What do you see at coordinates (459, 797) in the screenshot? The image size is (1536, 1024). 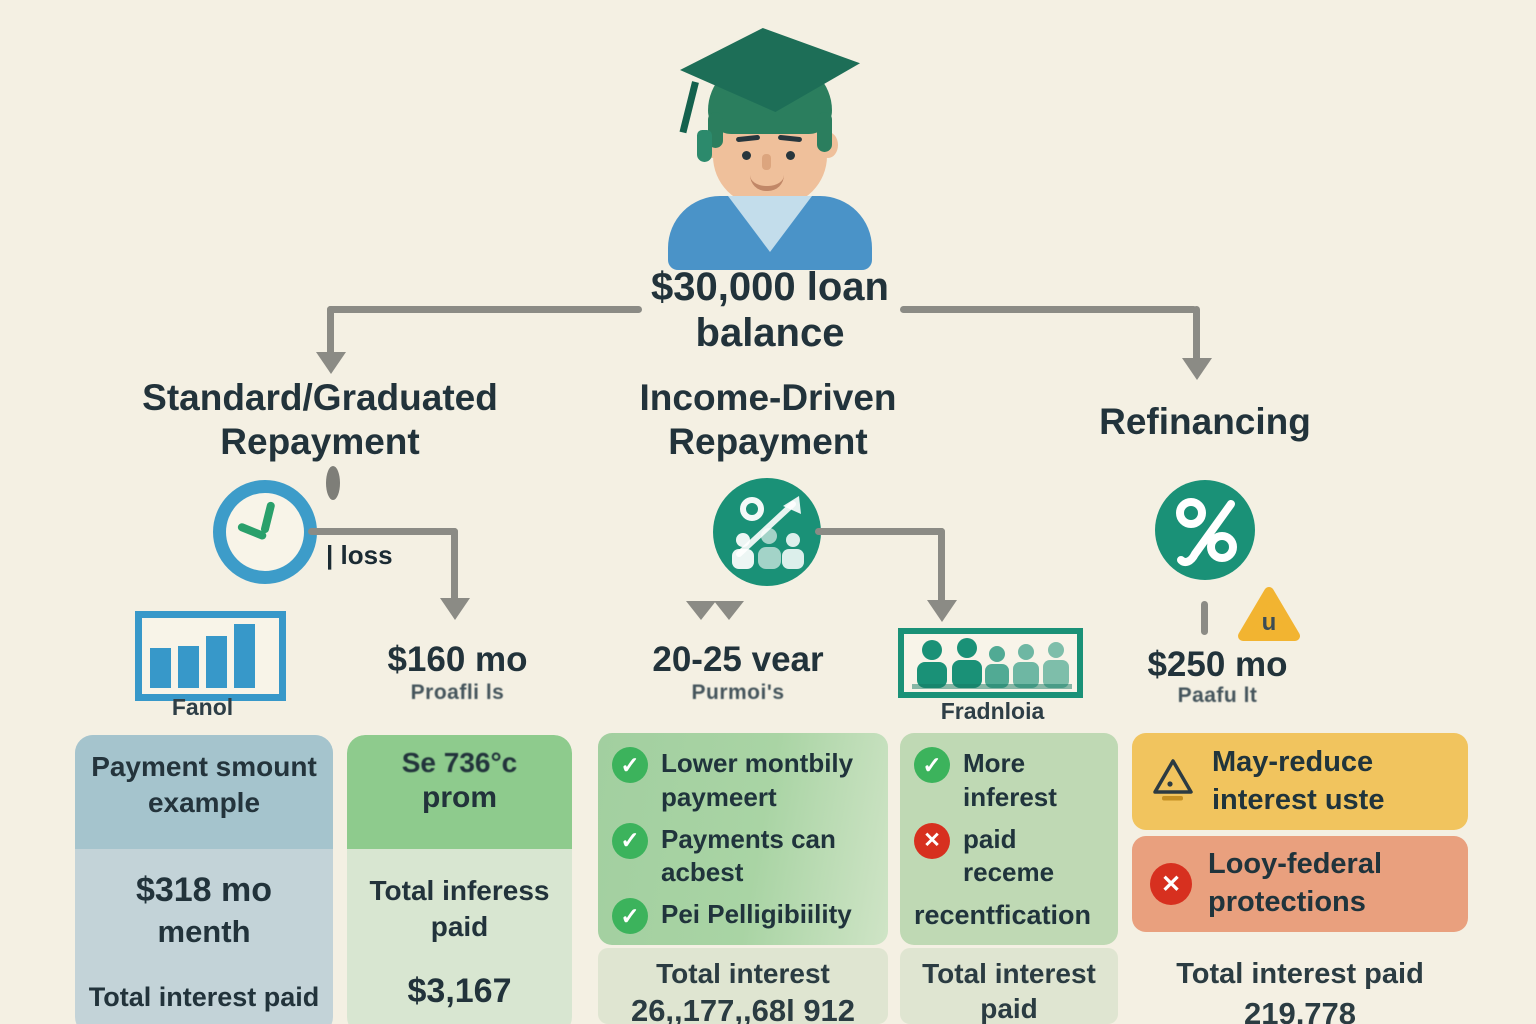 I see `interest-card-header-line2: prom` at bounding box center [459, 797].